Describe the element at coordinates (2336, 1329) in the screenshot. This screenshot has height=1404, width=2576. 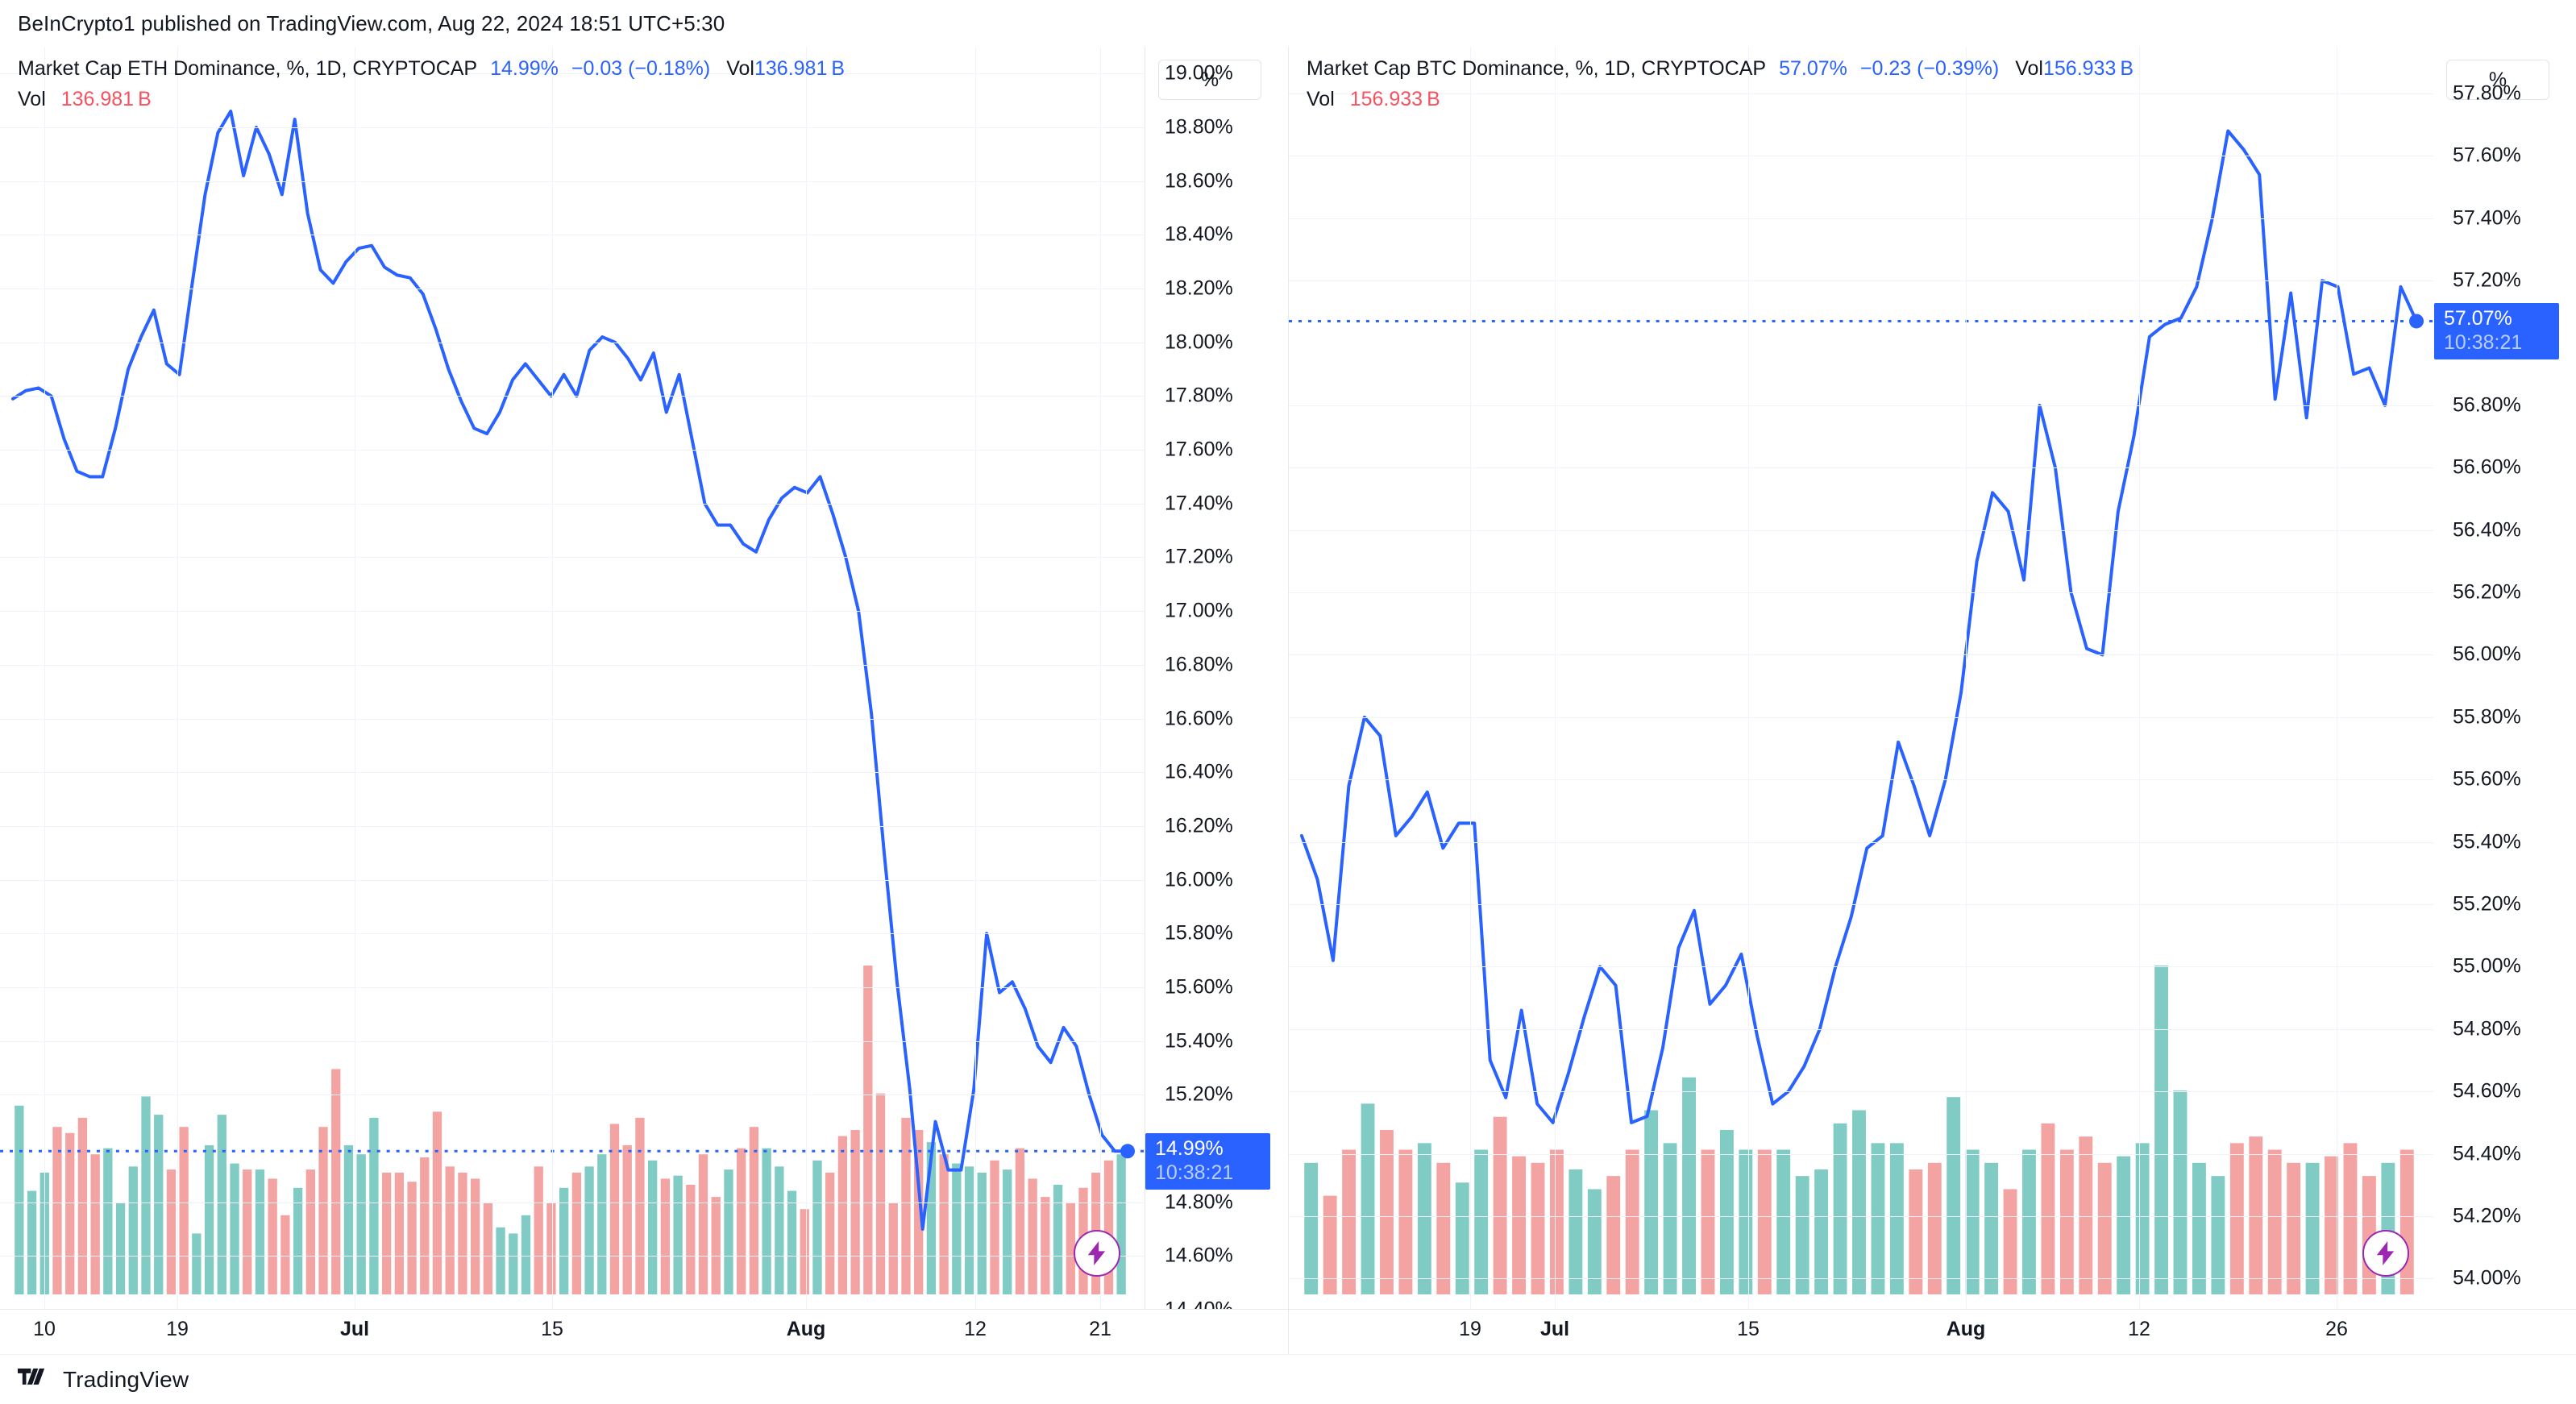
I see `x-axis-tick-label: 26` at that location.